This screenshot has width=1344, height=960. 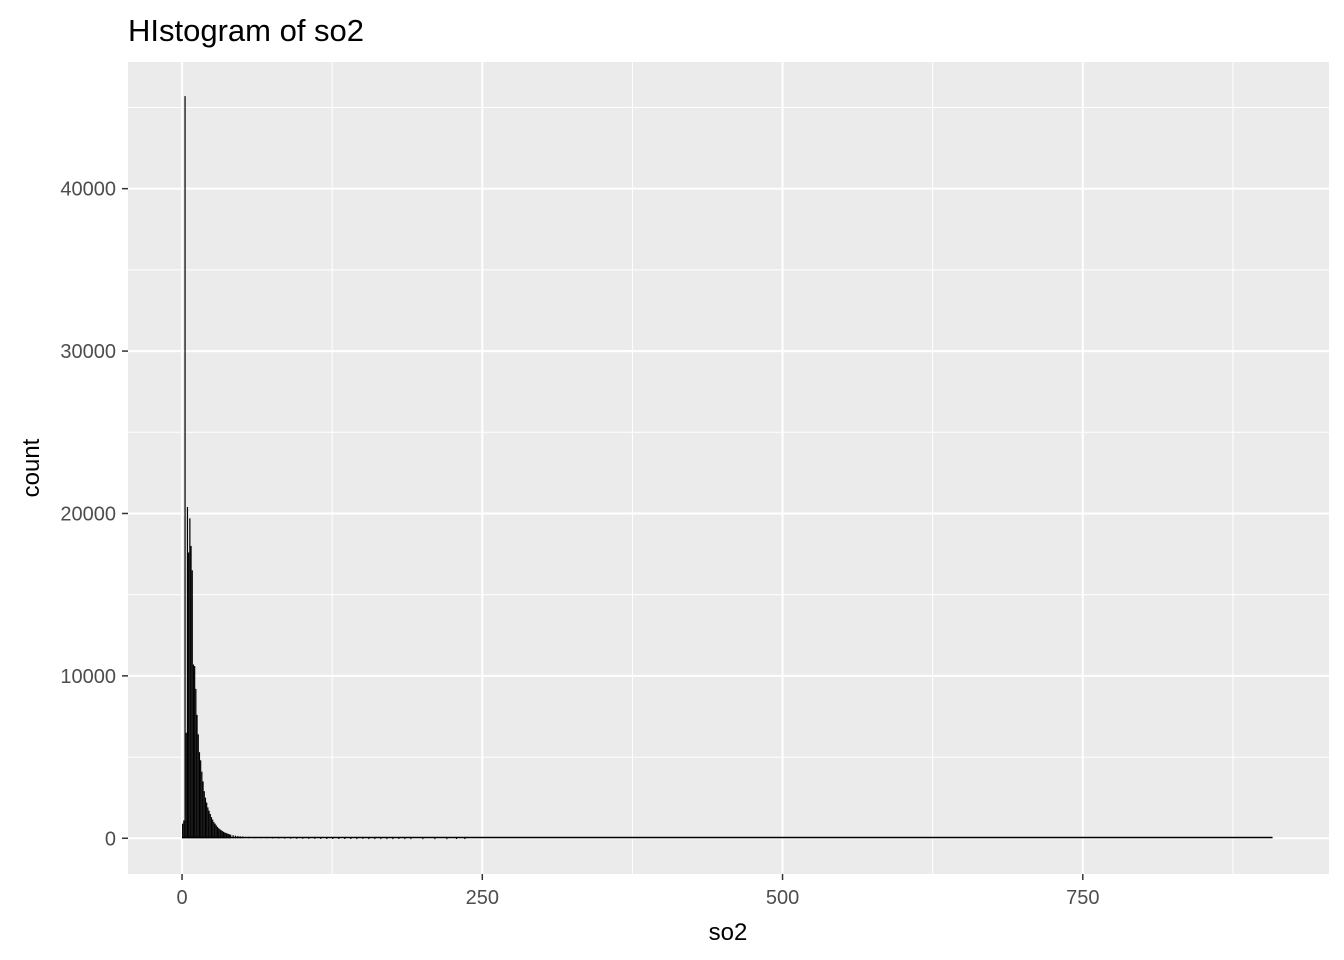 I want to click on x-axis: 0 250 500 750, so click(x=637, y=891).